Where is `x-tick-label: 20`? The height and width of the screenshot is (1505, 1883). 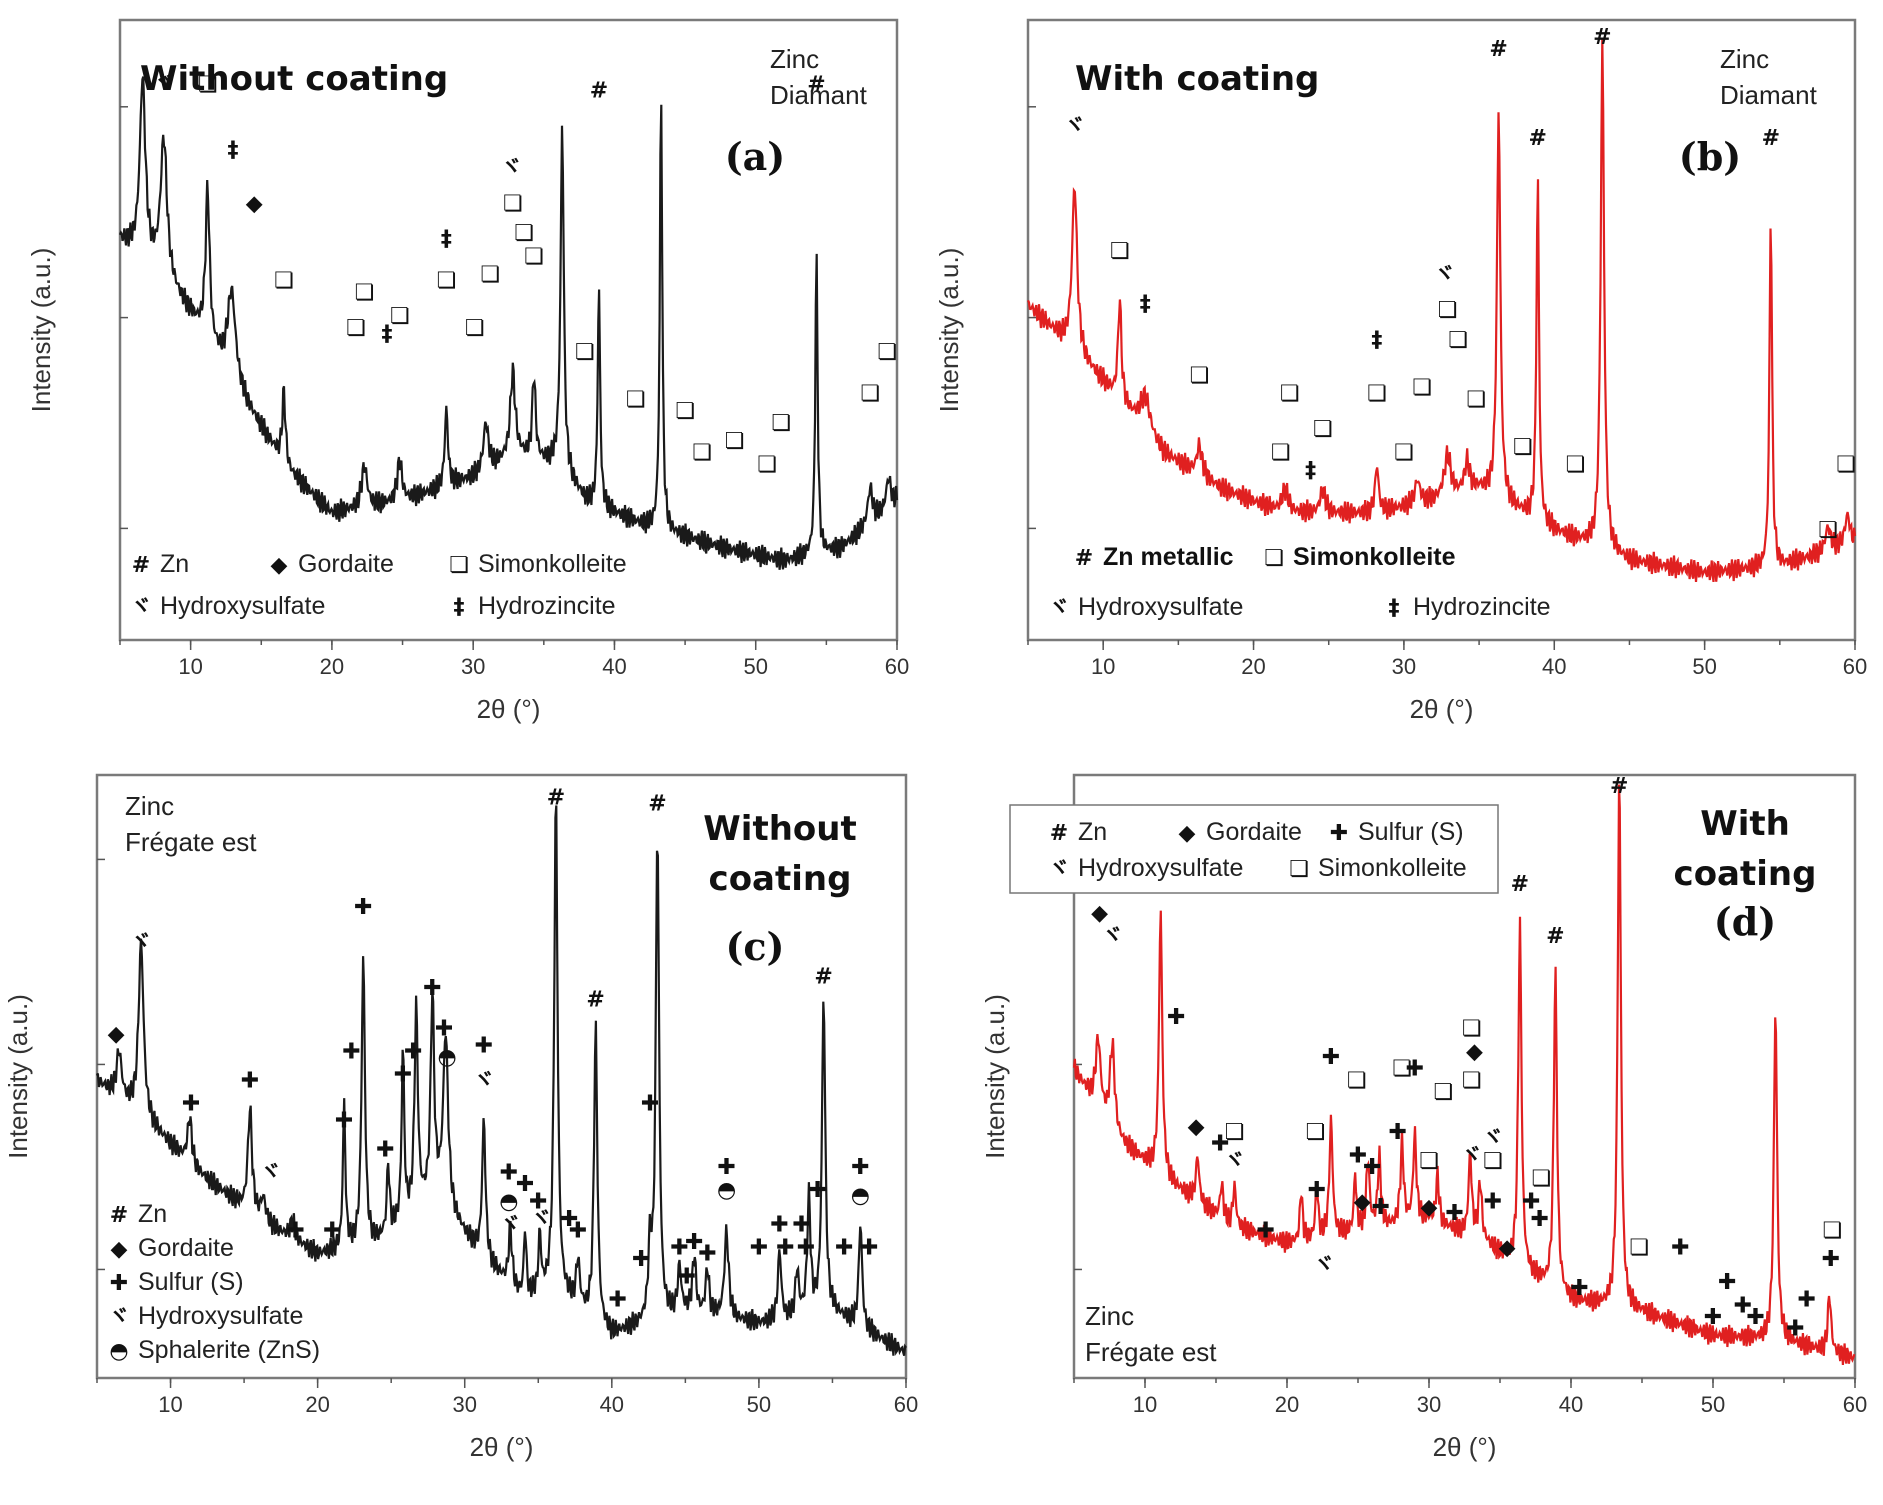 x-tick-label: 20 is located at coordinates (1287, 1404).